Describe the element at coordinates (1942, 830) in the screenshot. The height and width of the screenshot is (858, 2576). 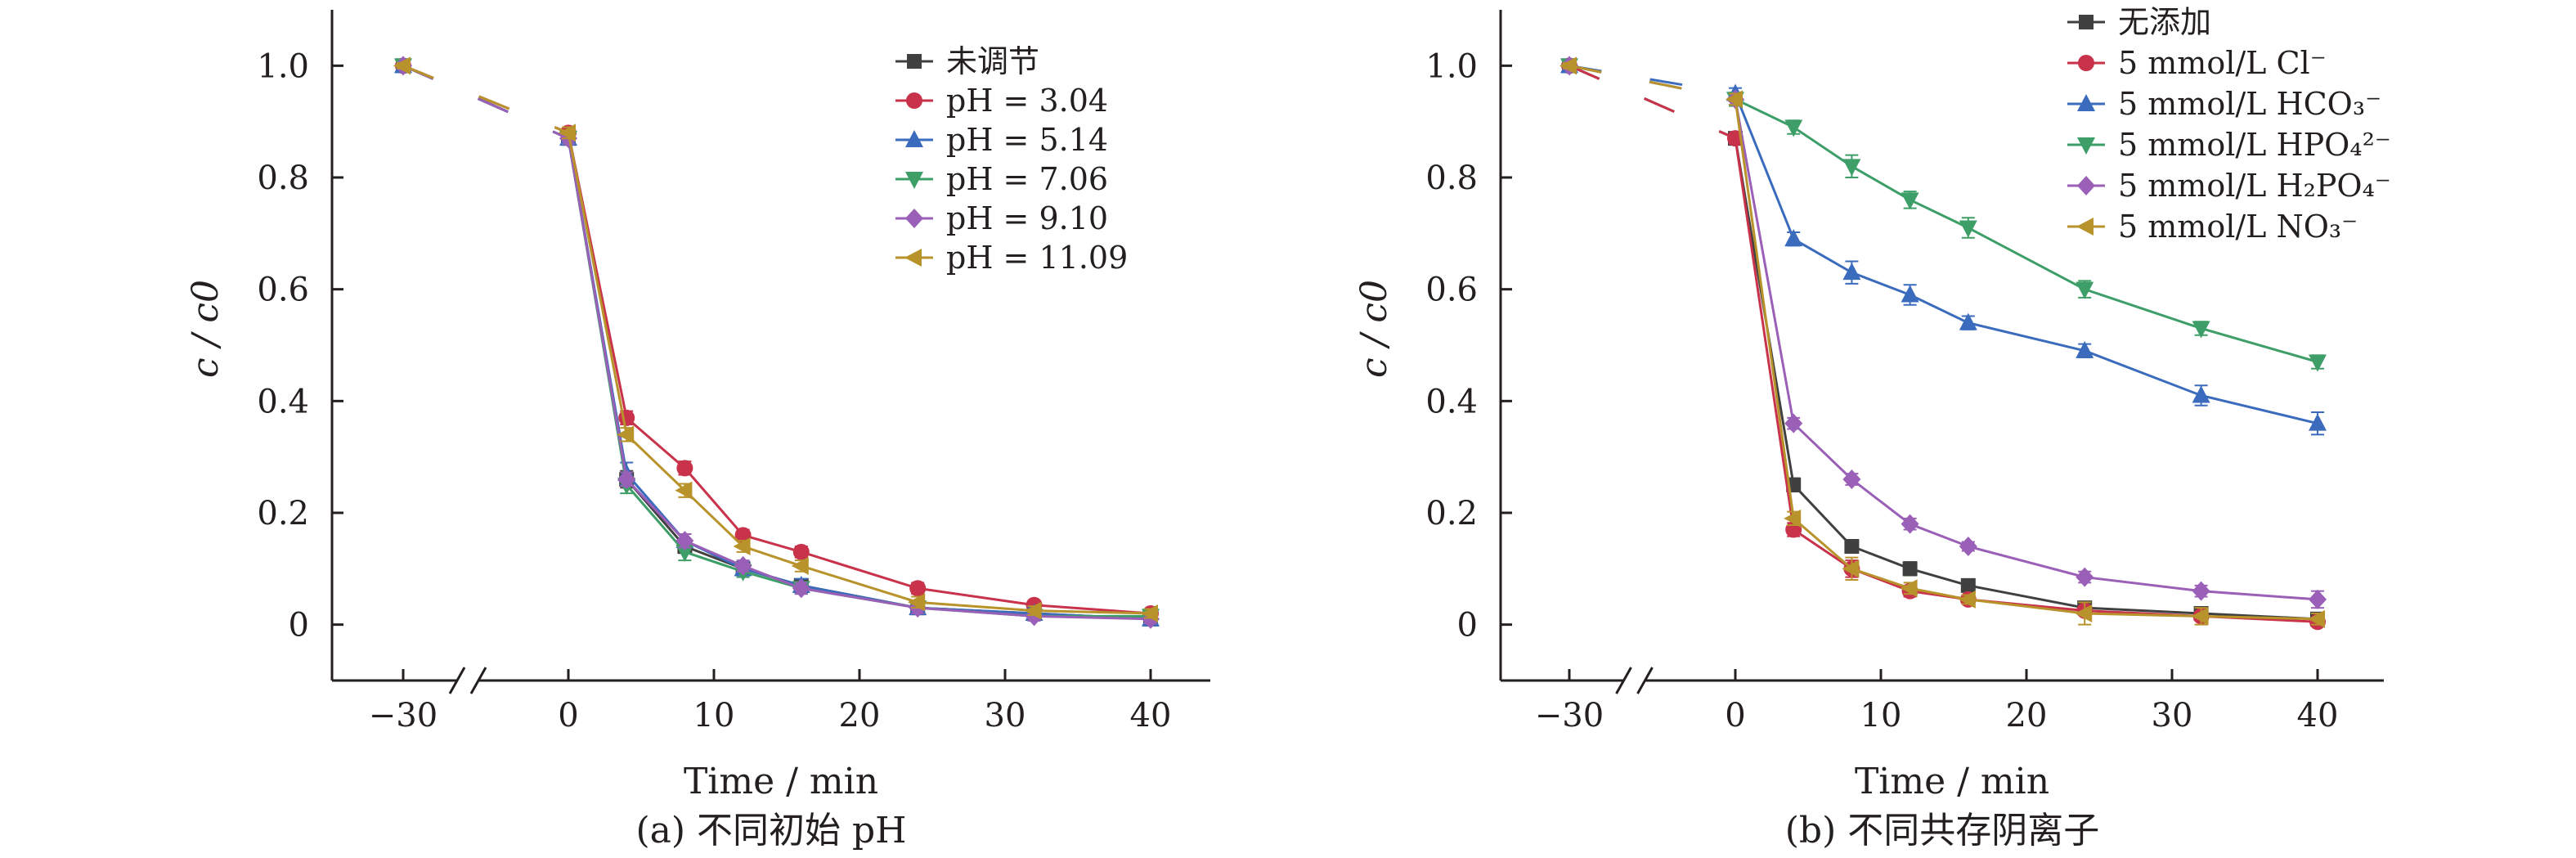
I see `figure-caption: (b) 不同共存阴离子` at that location.